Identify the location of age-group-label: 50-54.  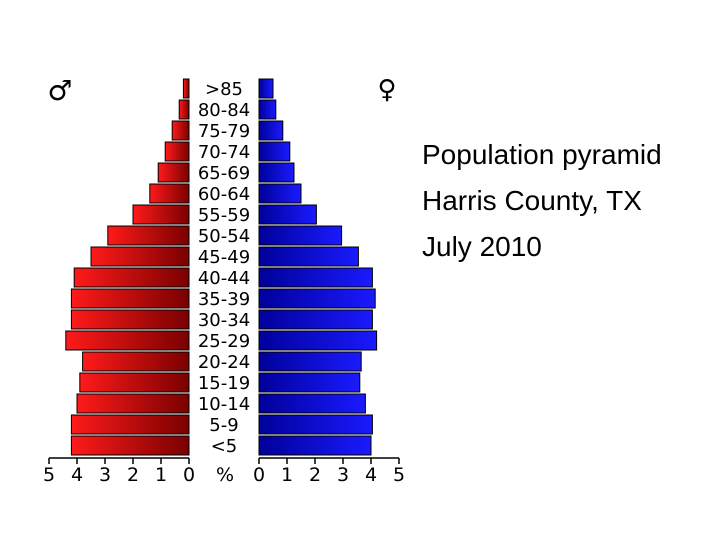
(224, 236).